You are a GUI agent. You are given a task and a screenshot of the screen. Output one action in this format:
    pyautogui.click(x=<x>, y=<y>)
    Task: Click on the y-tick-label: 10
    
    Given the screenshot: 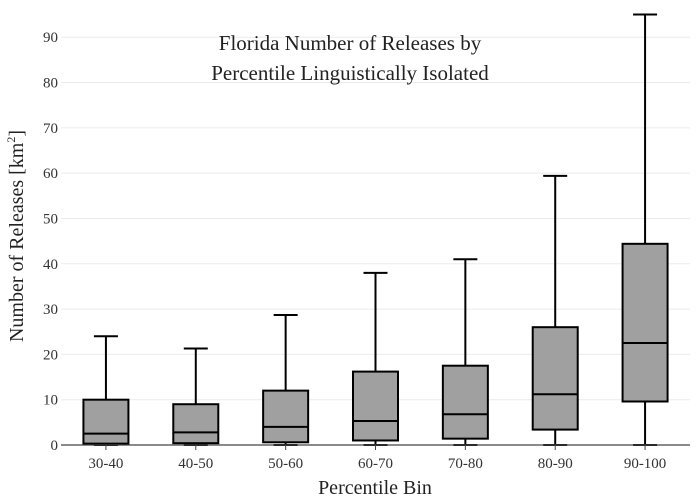 What is the action you would take?
    pyautogui.click(x=50, y=401)
    